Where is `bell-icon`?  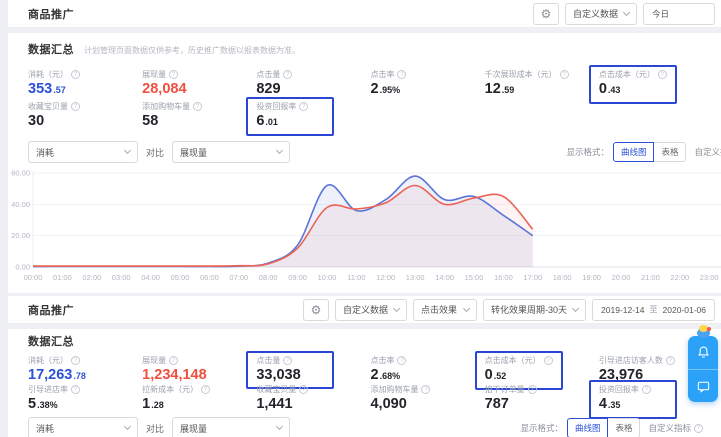 bell-icon is located at coordinates (703, 352).